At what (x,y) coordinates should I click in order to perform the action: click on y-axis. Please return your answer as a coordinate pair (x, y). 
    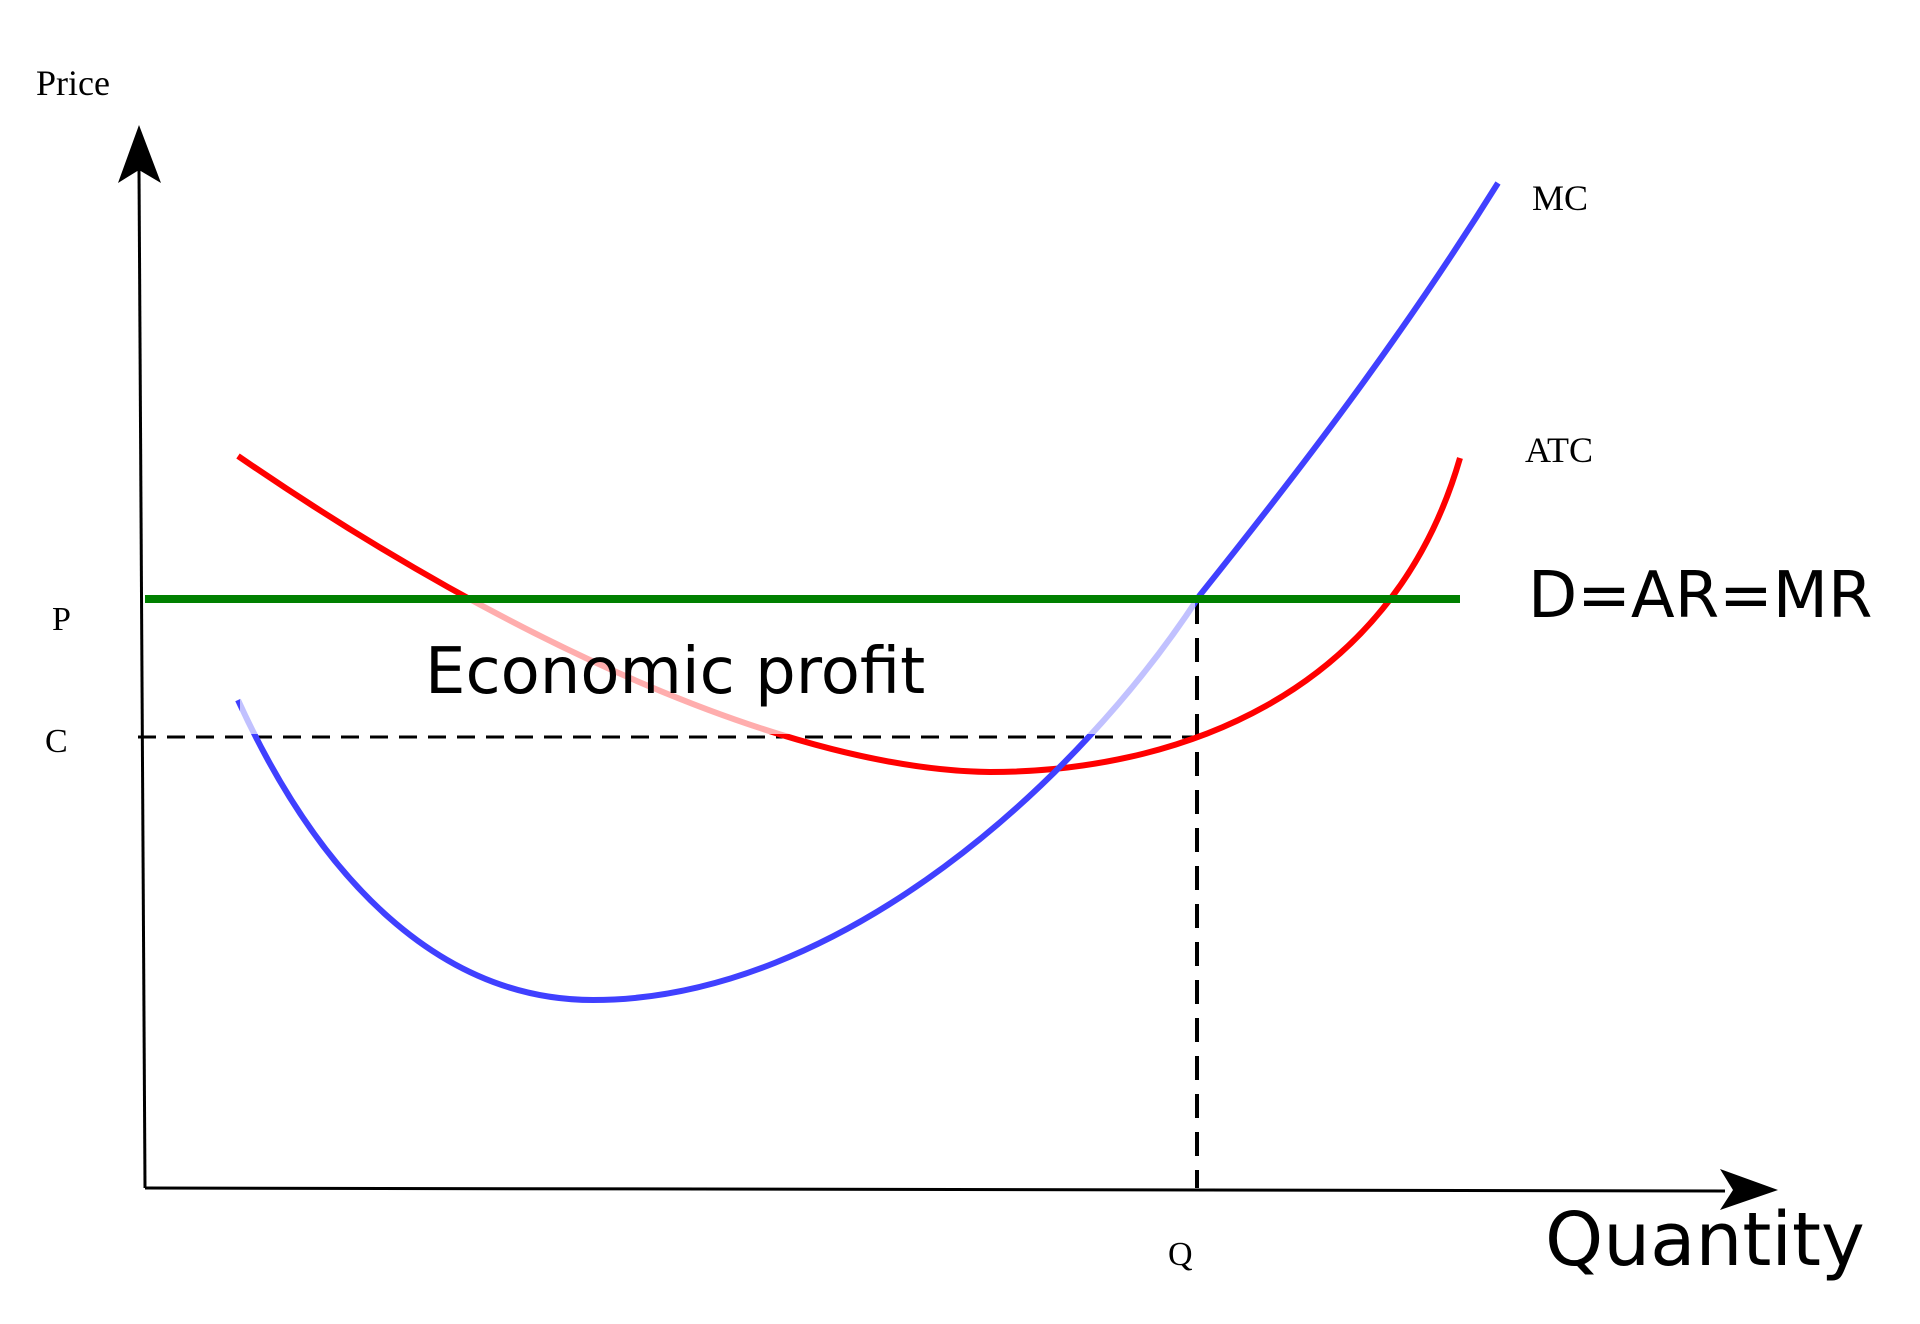
    Looking at the image, I should click on (142, 679).